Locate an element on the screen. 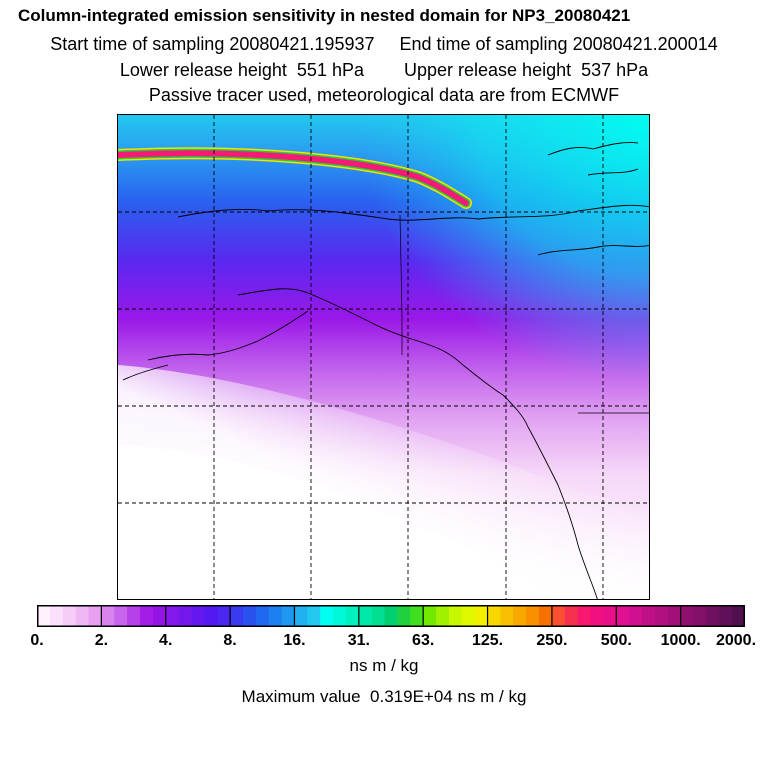 Image resolution: width=768 pixels, height=768 pixels. maximum-value-label: Maximum value 0.319E+04 ns m / kg is located at coordinates (384, 696).